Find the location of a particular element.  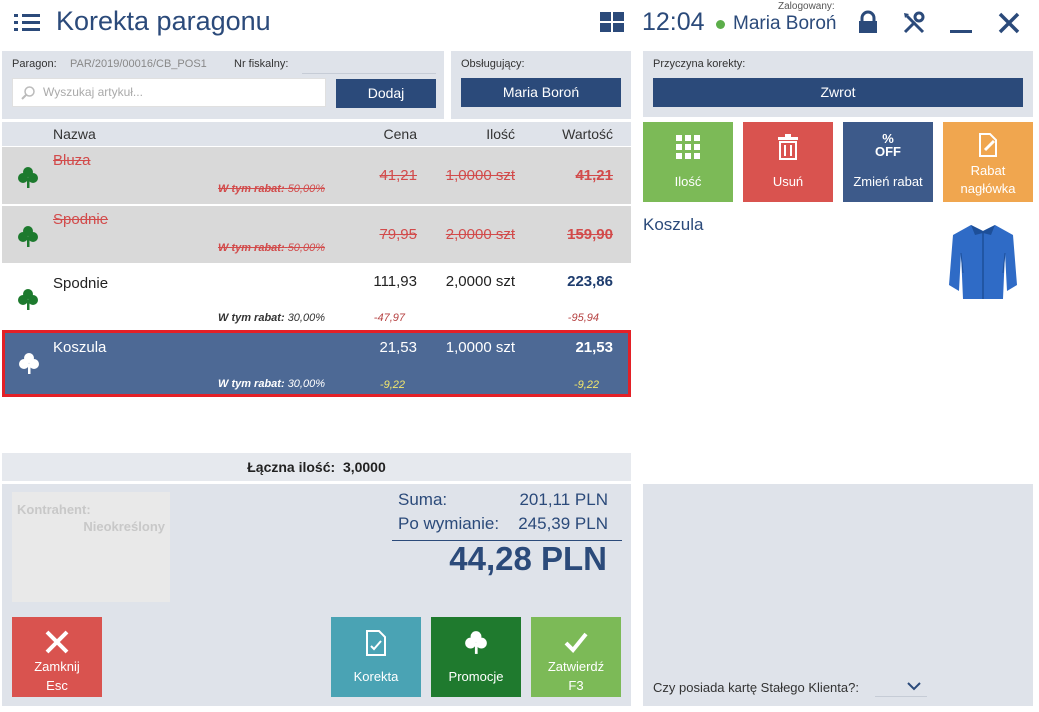

search-icon is located at coordinates (28, 93).